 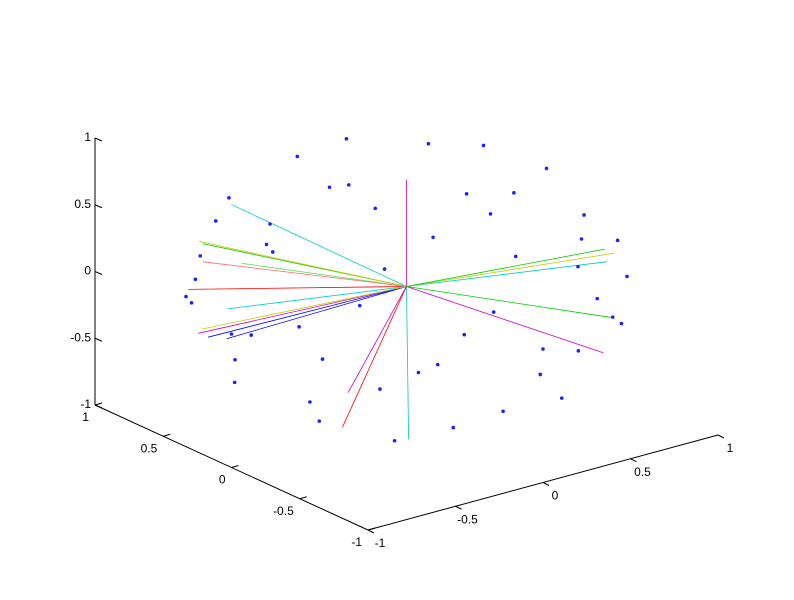 I want to click on x-tick-label: 0.5, so click(x=642, y=472).